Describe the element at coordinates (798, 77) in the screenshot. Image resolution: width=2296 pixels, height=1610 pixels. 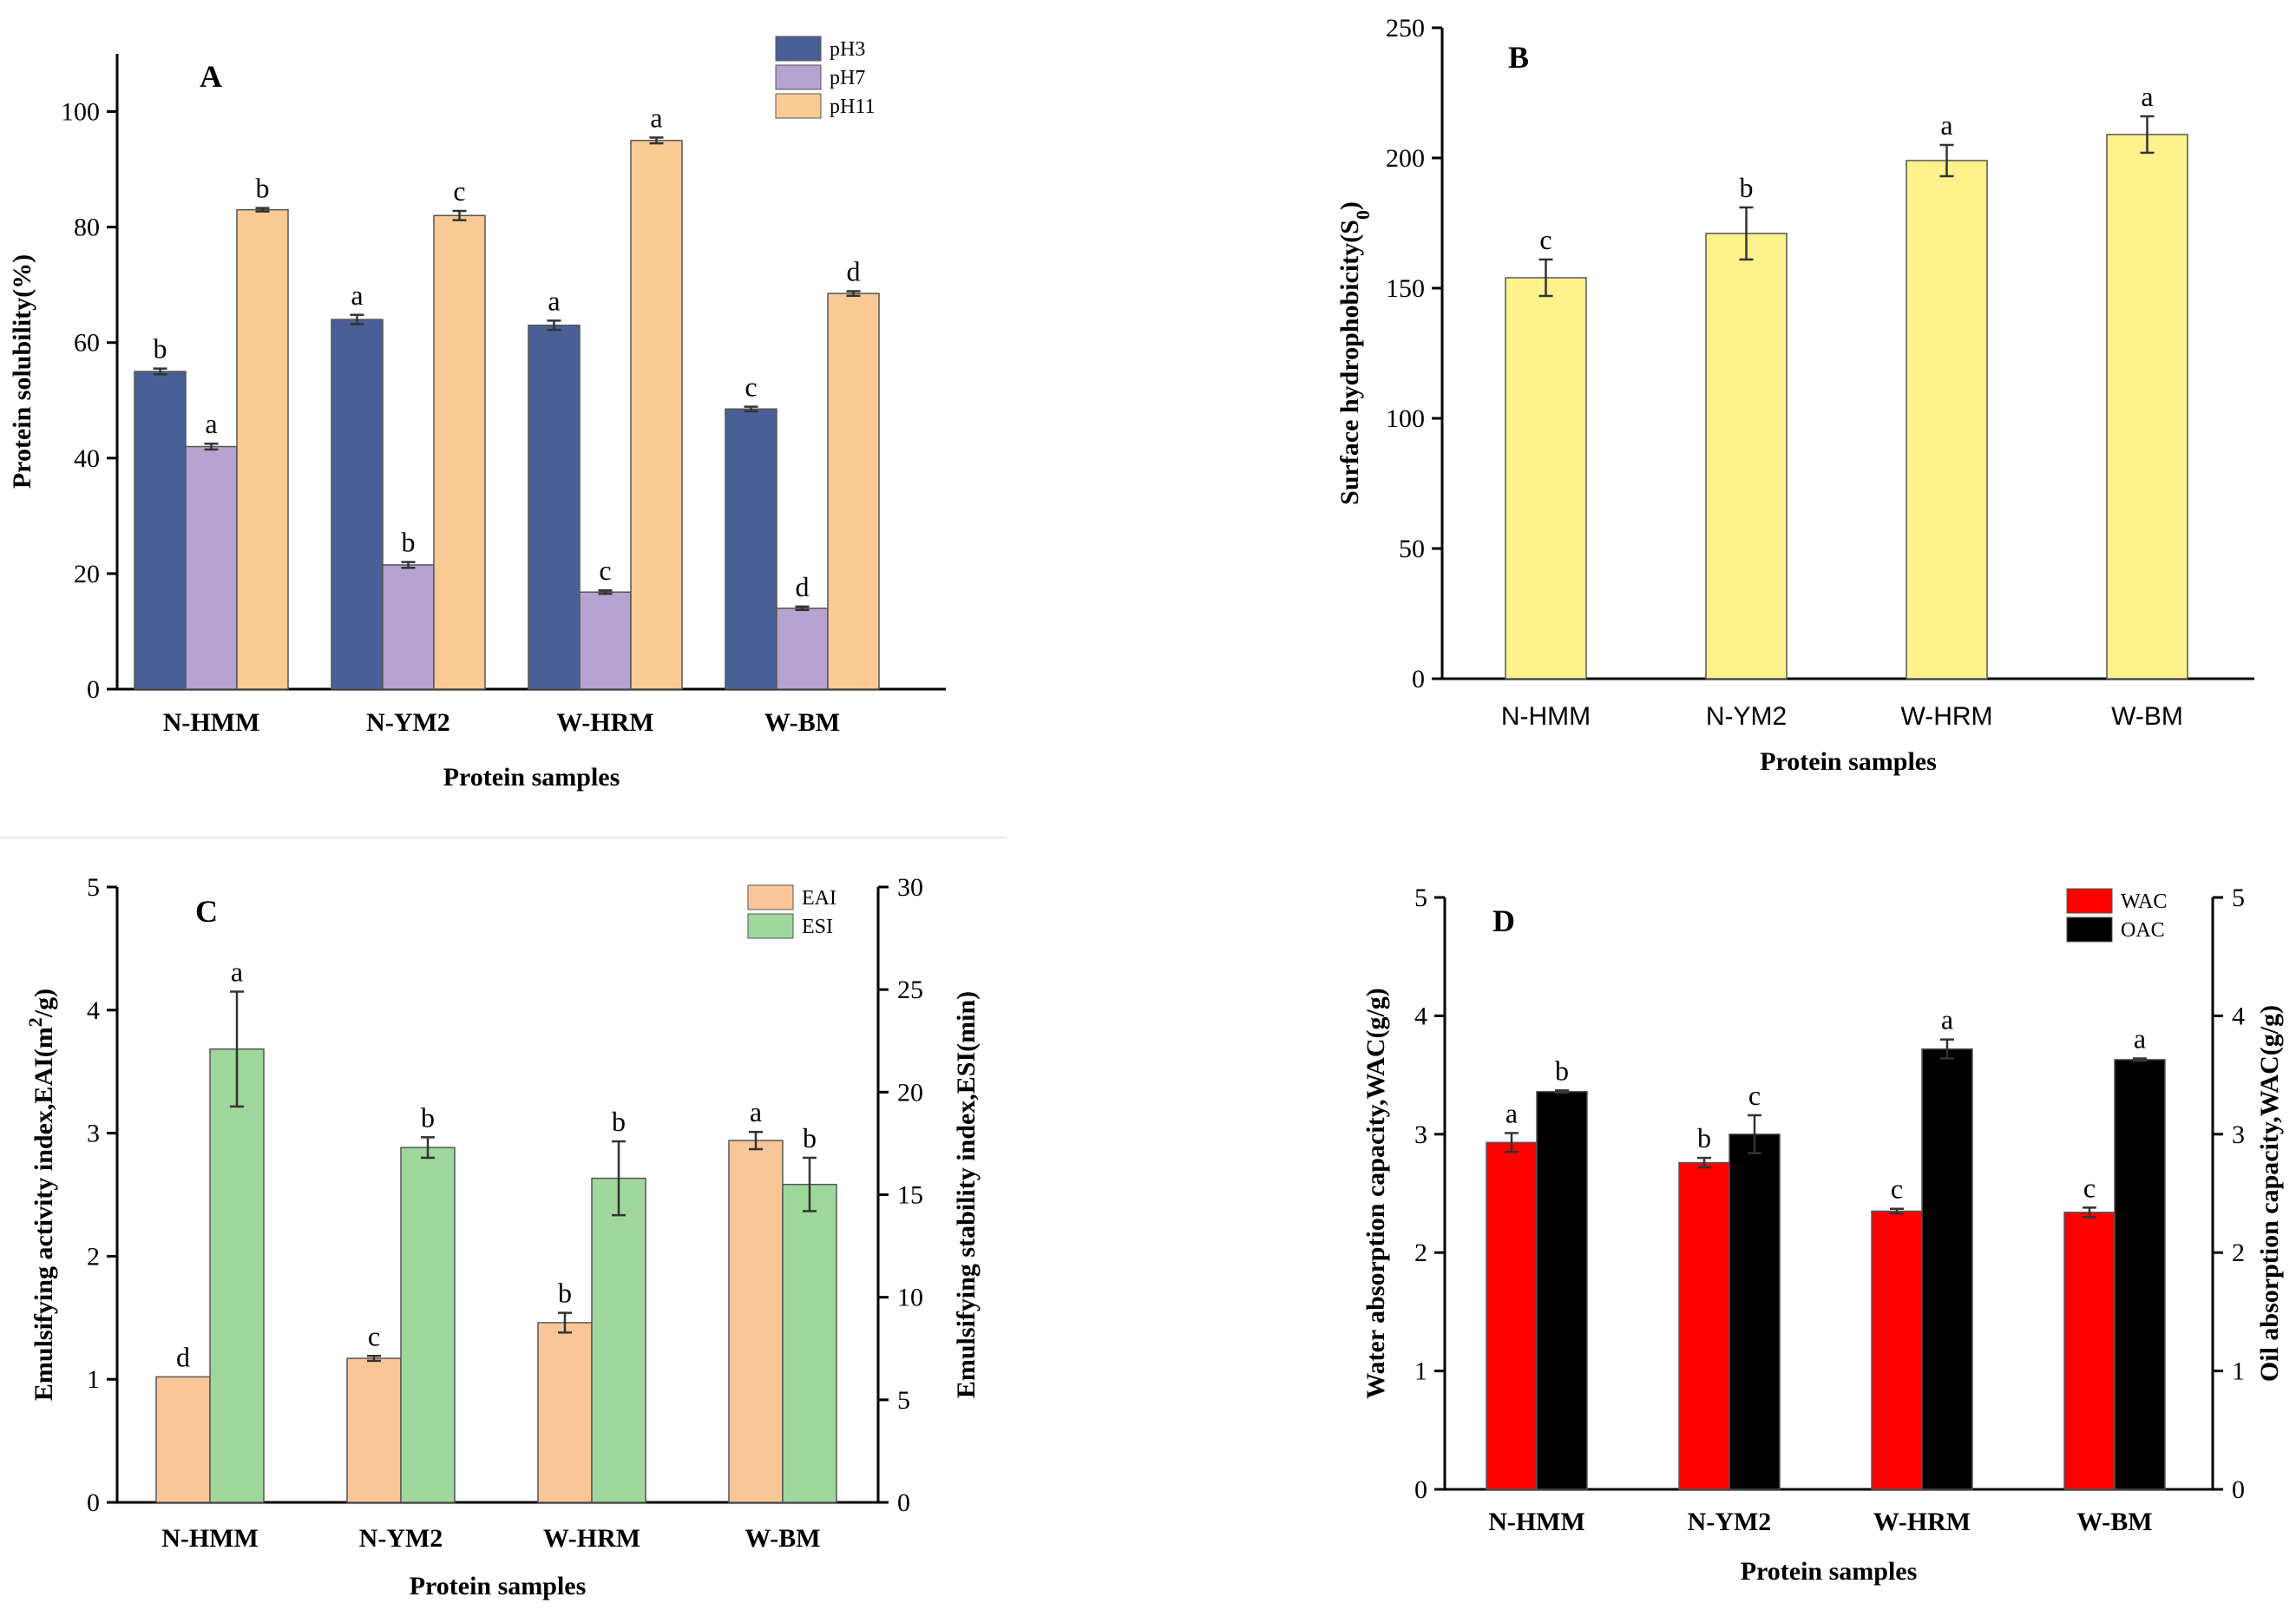
I see `panel-a-legend-swatch-ph7` at that location.